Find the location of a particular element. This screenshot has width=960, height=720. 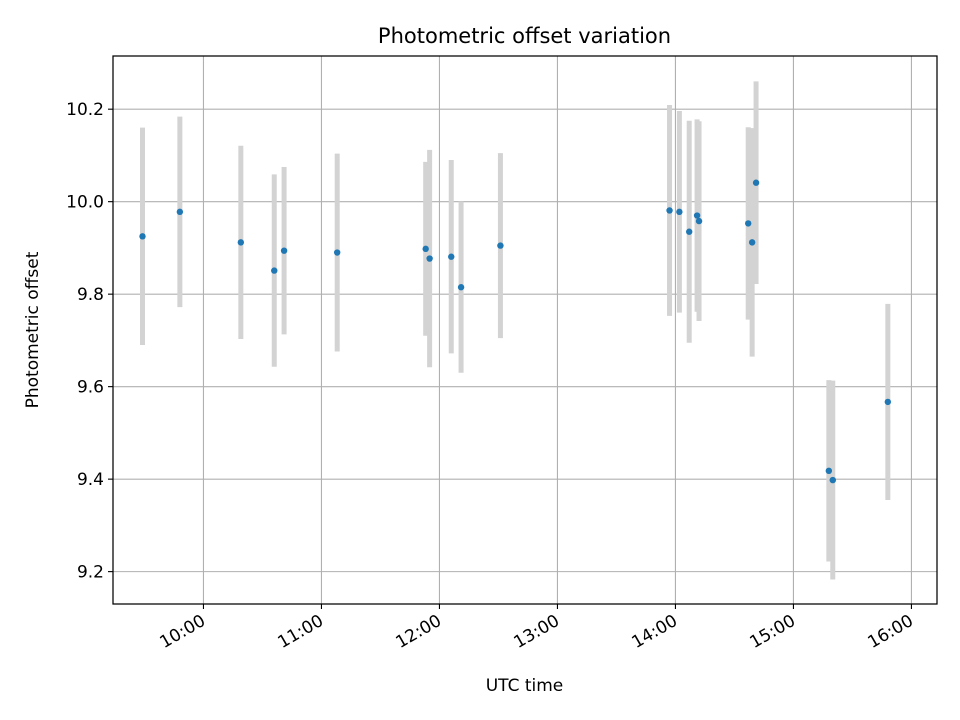

chart-title: Photometric offset variation is located at coordinates (524, 36).